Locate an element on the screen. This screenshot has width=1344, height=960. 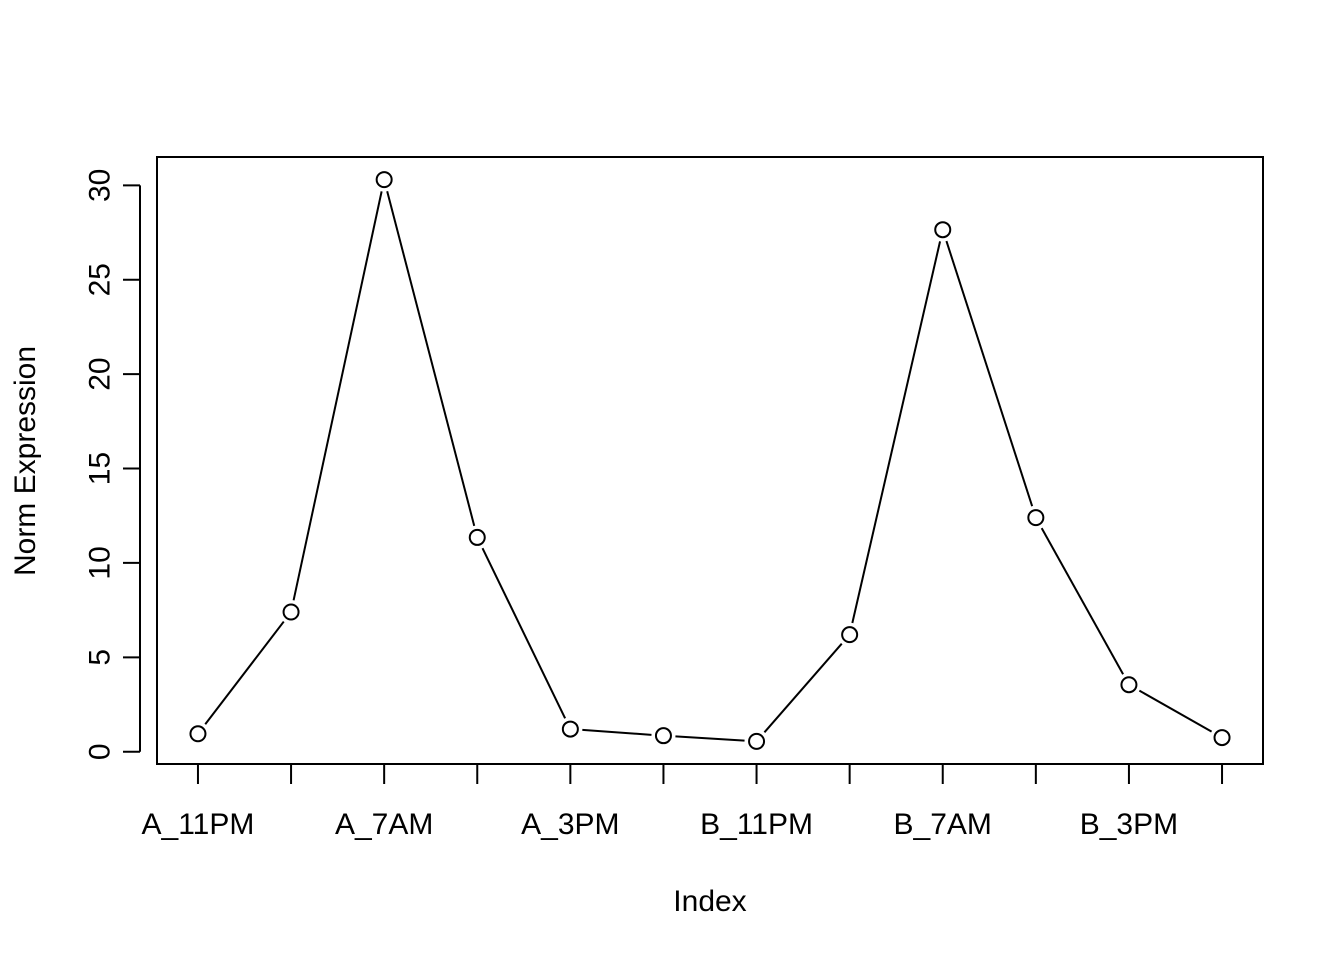
y-tick-label: 10 is located at coordinates (100, 562).